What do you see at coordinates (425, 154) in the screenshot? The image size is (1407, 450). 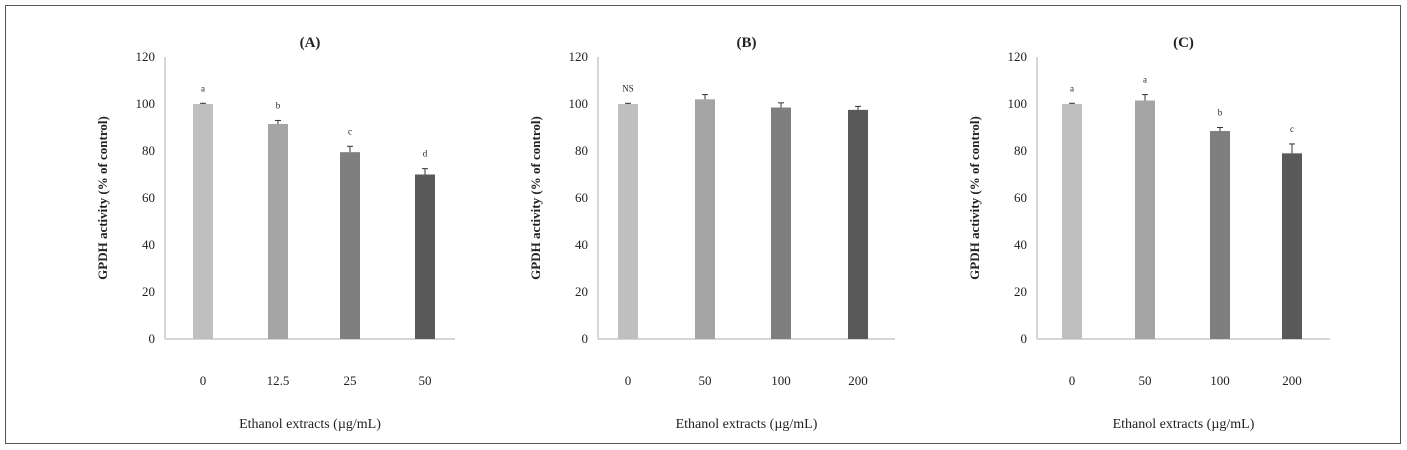 I see `significance-label: d` at bounding box center [425, 154].